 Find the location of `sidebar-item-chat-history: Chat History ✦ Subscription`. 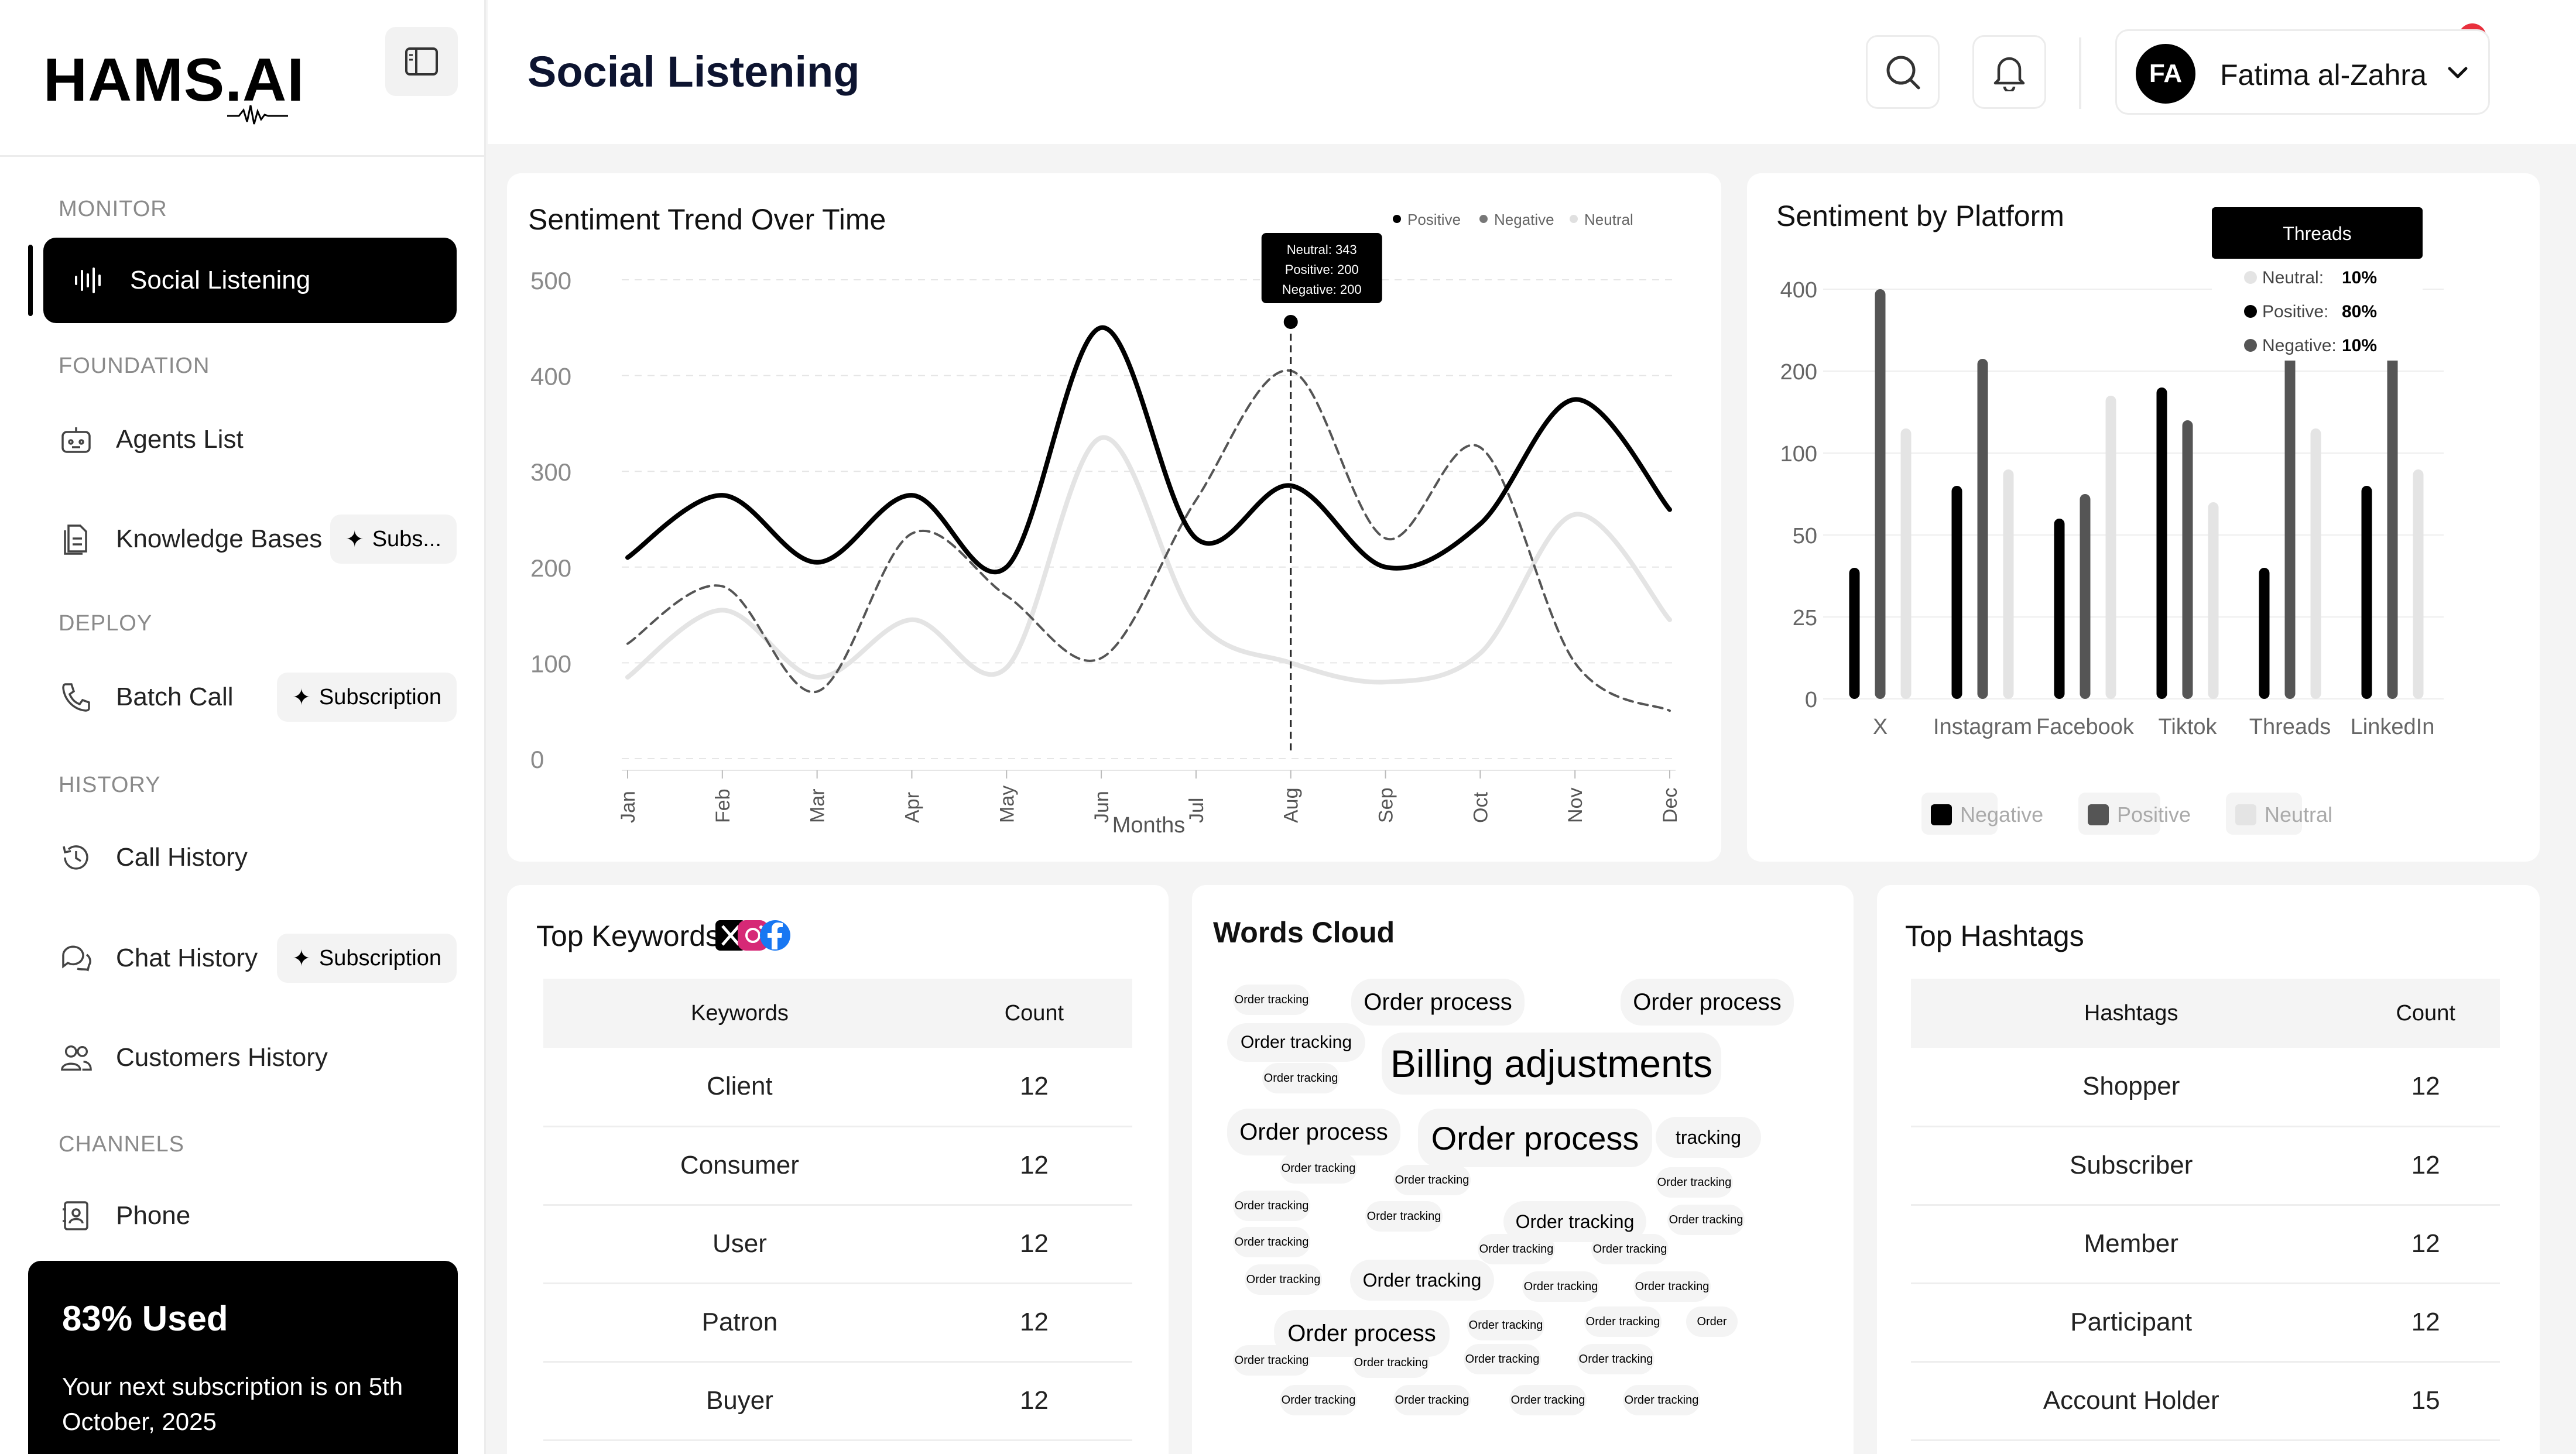

sidebar-item-chat-history: Chat History ✦ Subscription is located at coordinates (250, 958).